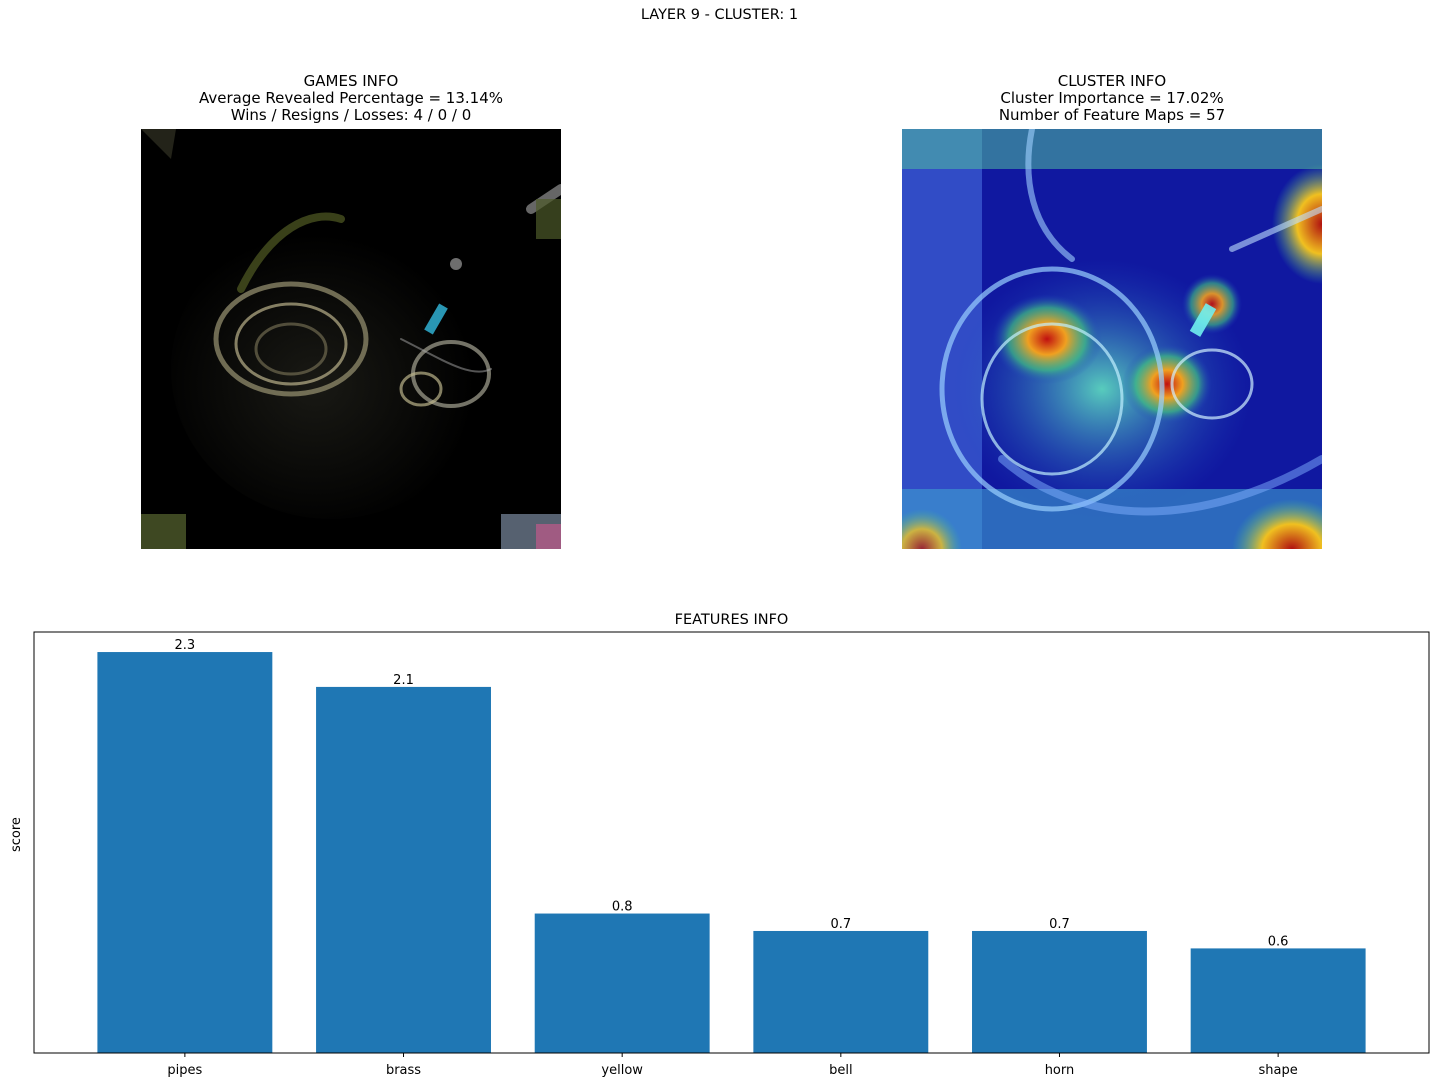  What do you see at coordinates (1112, 115) in the screenshot?
I see `number-of-feature-maps: Number of Feature Maps = 57` at bounding box center [1112, 115].